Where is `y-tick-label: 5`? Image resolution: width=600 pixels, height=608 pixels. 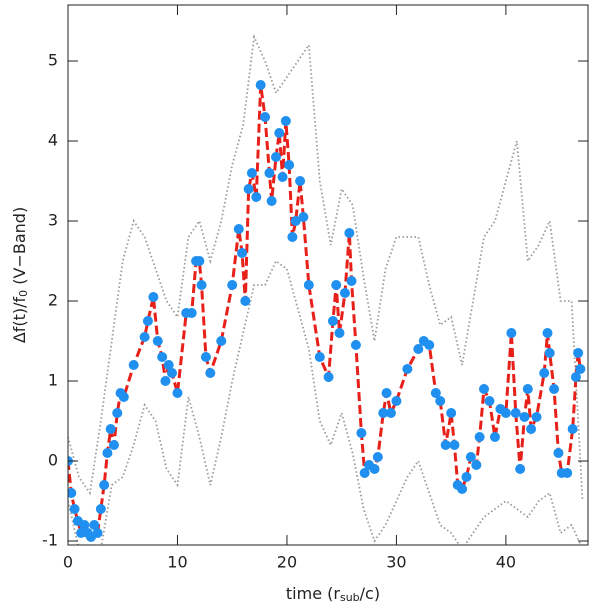
y-tick-label: 5 is located at coordinates (53, 60).